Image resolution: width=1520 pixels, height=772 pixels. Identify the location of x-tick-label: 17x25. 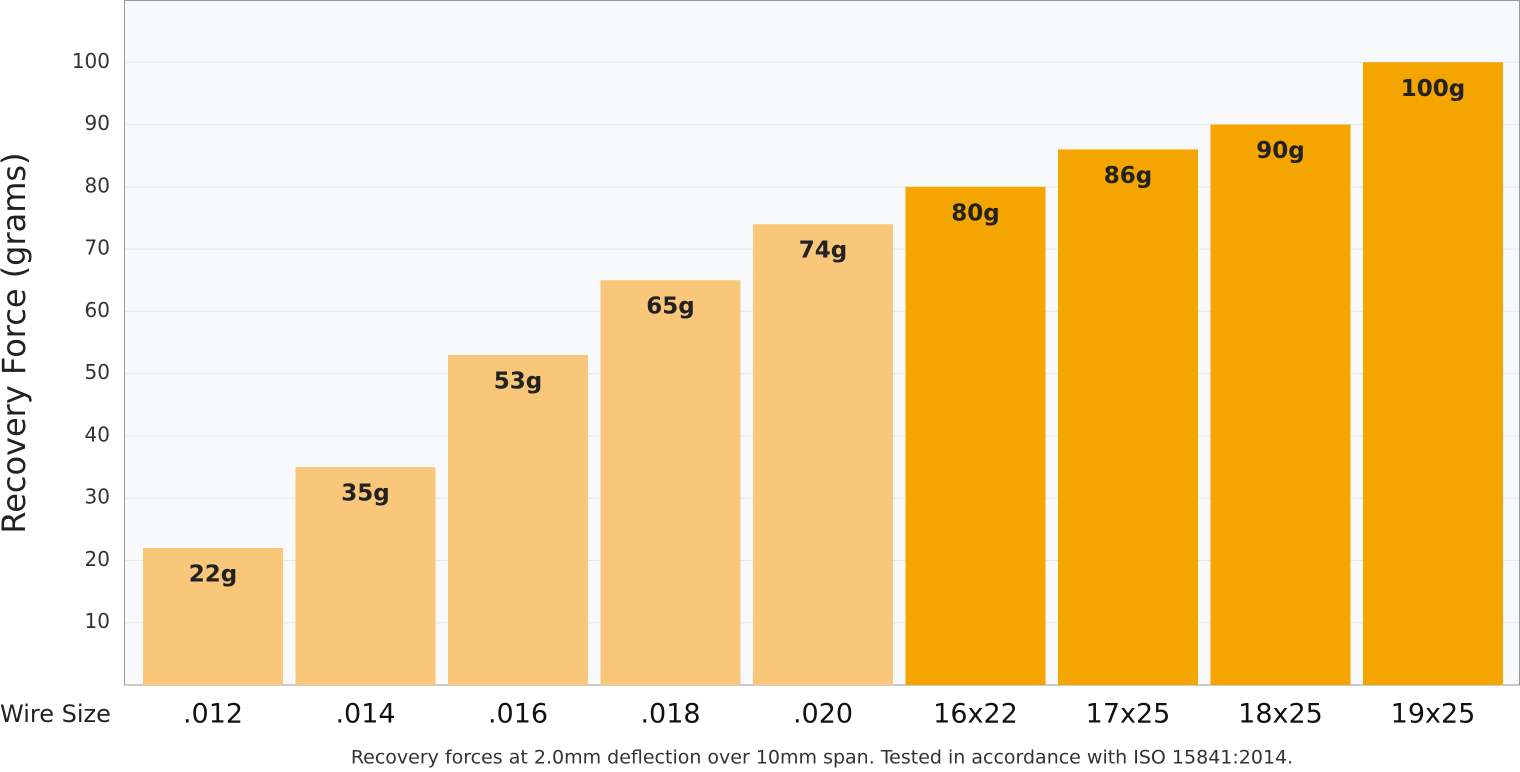
(1128, 714).